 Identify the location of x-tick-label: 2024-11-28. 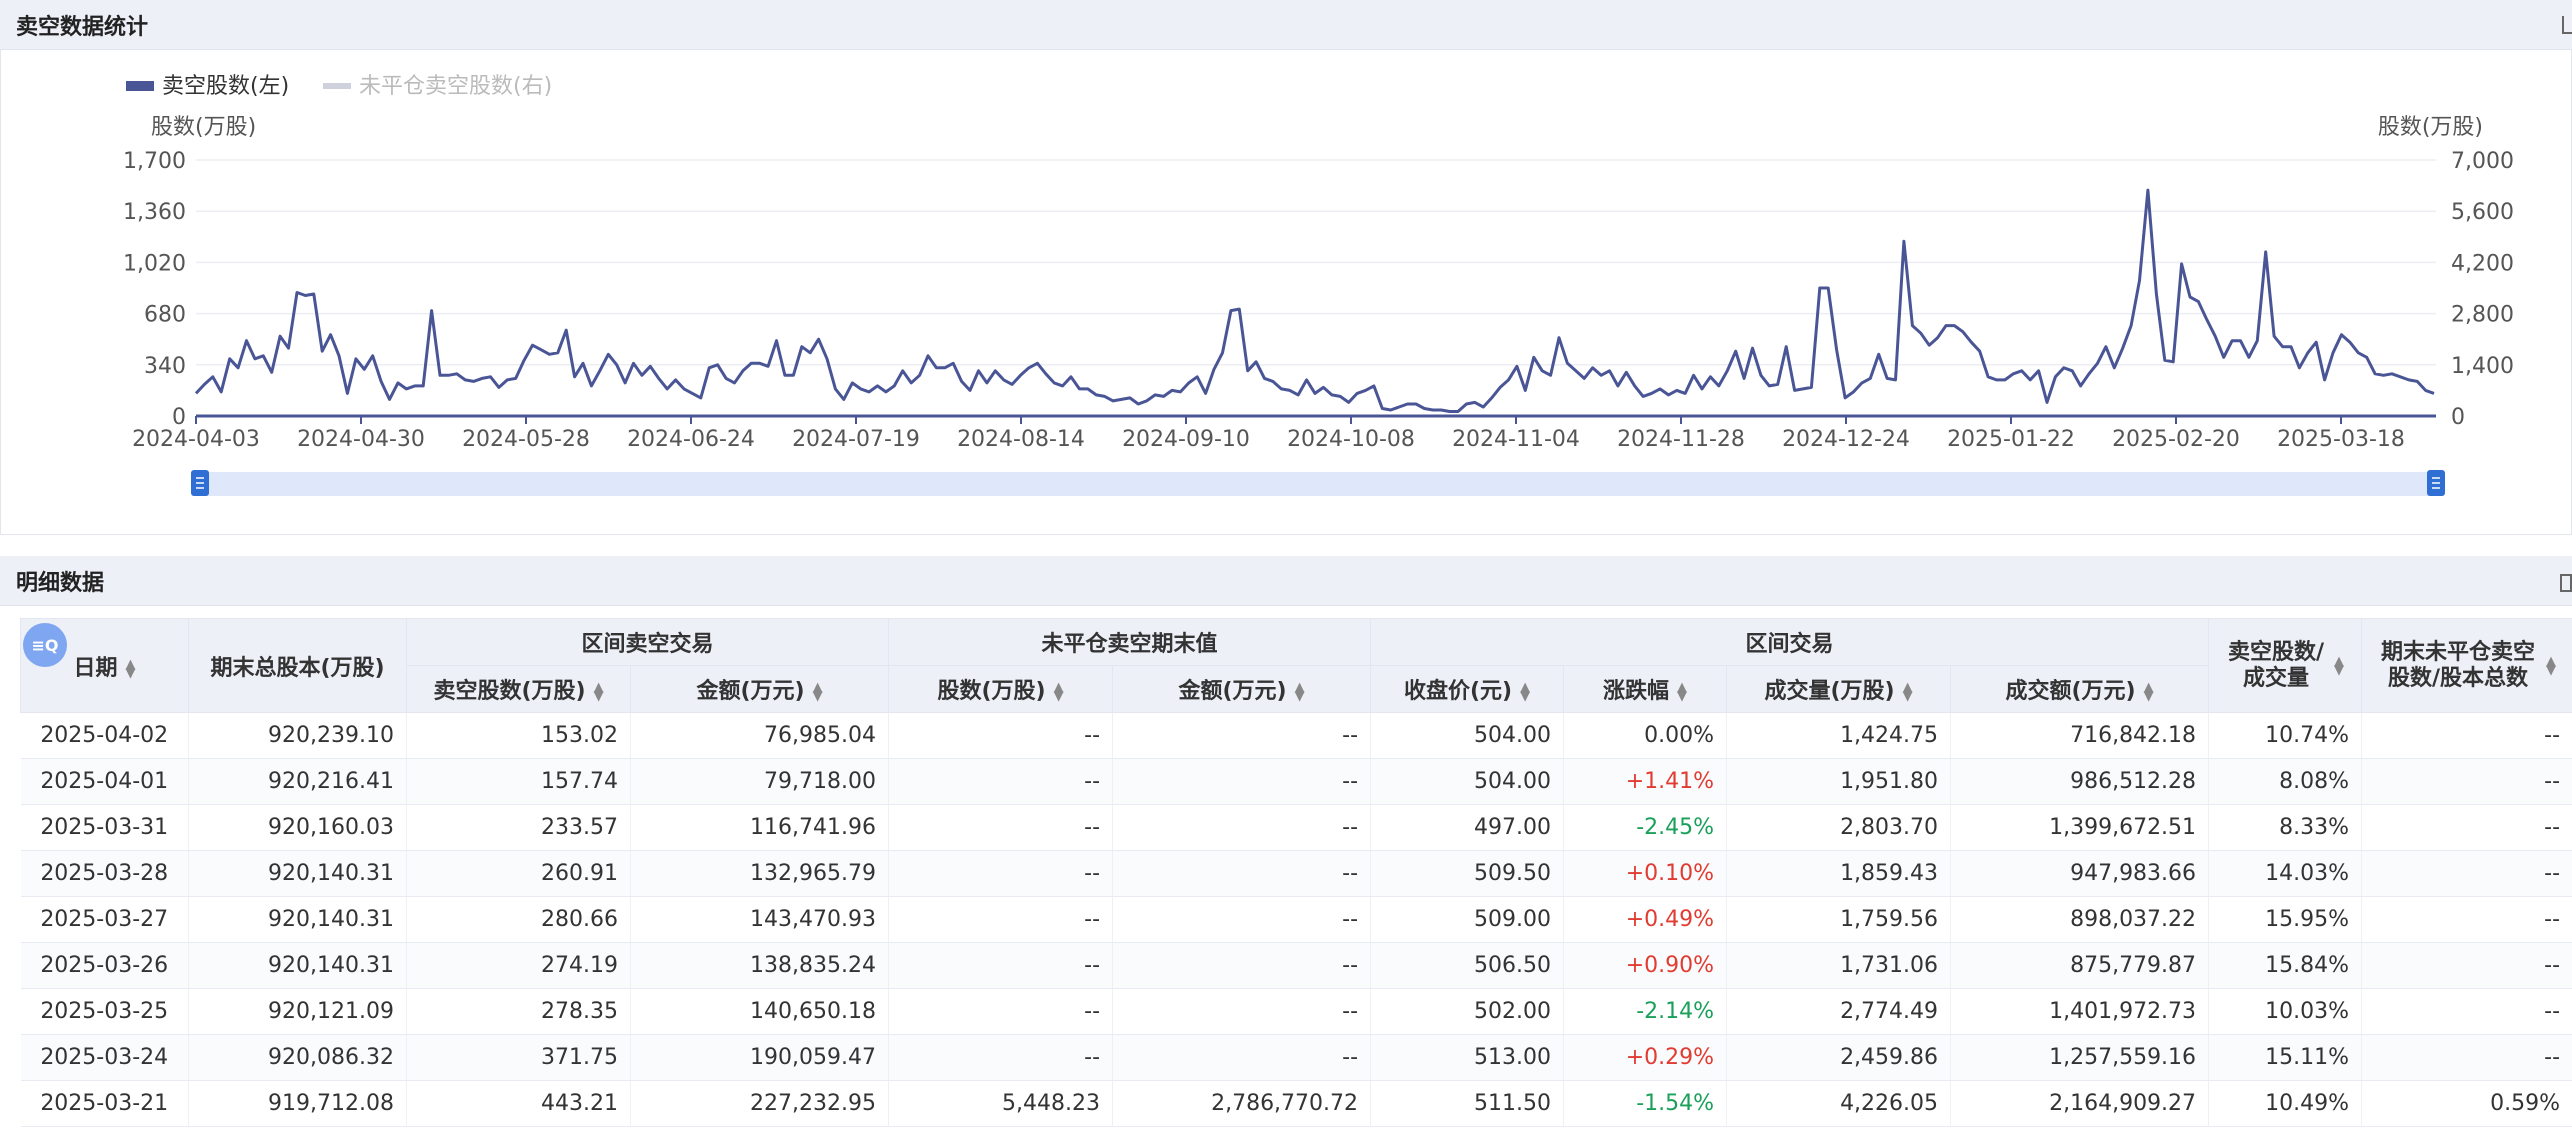
(1681, 439).